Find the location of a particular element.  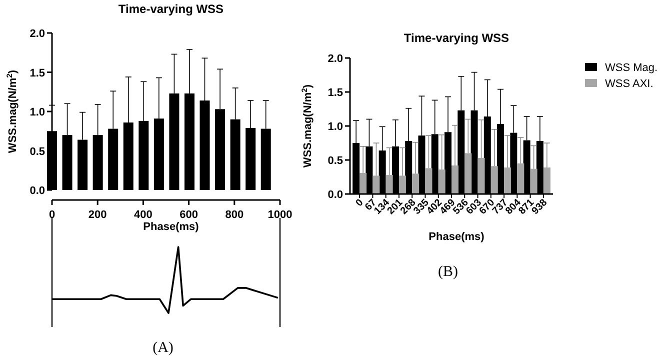

text: (B) is located at coordinates (448, 272).